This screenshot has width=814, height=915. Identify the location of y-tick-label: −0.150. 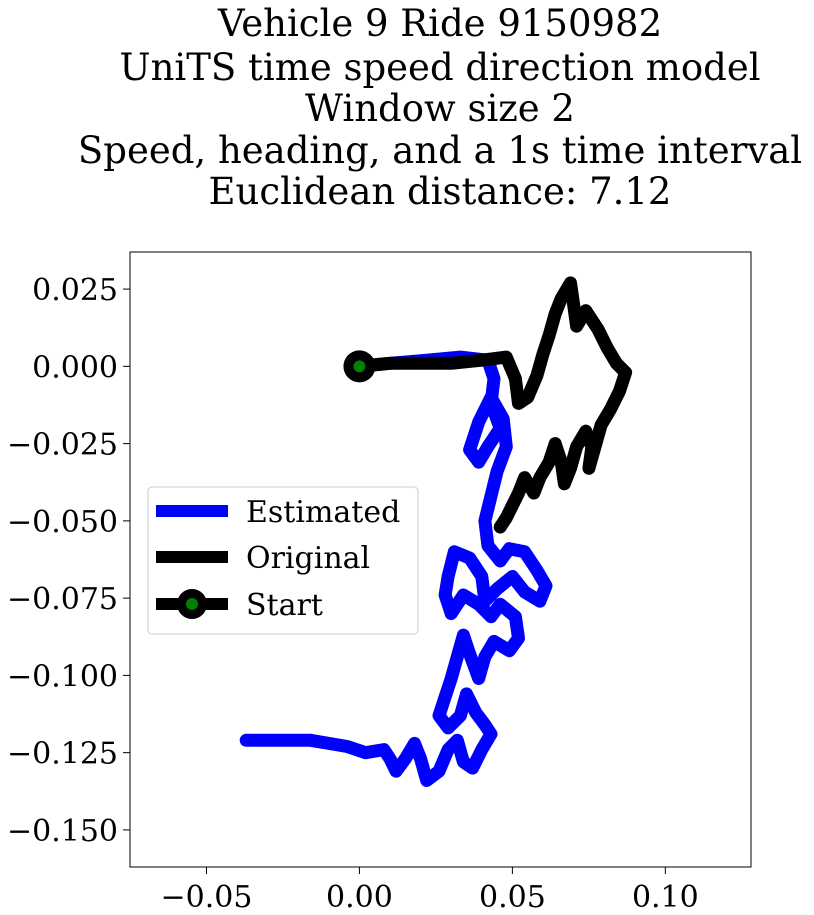
(62, 831).